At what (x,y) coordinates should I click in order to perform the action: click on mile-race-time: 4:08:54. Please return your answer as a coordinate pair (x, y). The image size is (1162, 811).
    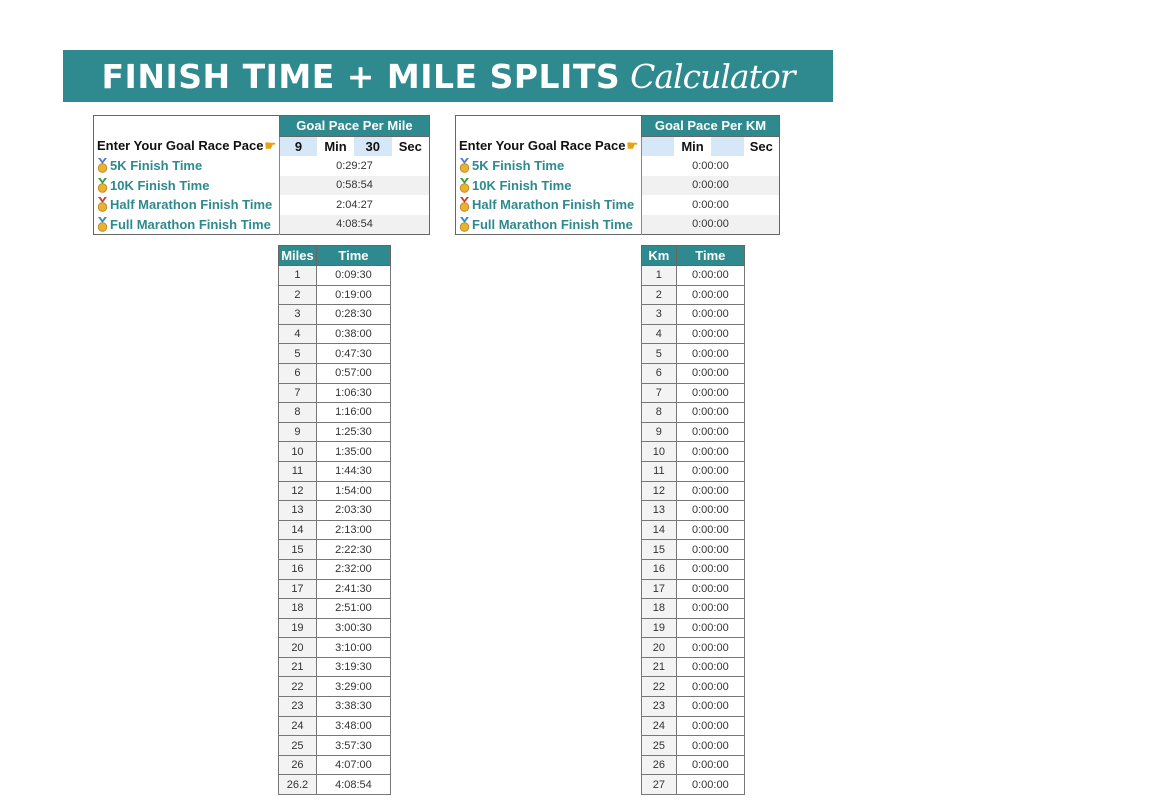
    Looking at the image, I should click on (354, 224).